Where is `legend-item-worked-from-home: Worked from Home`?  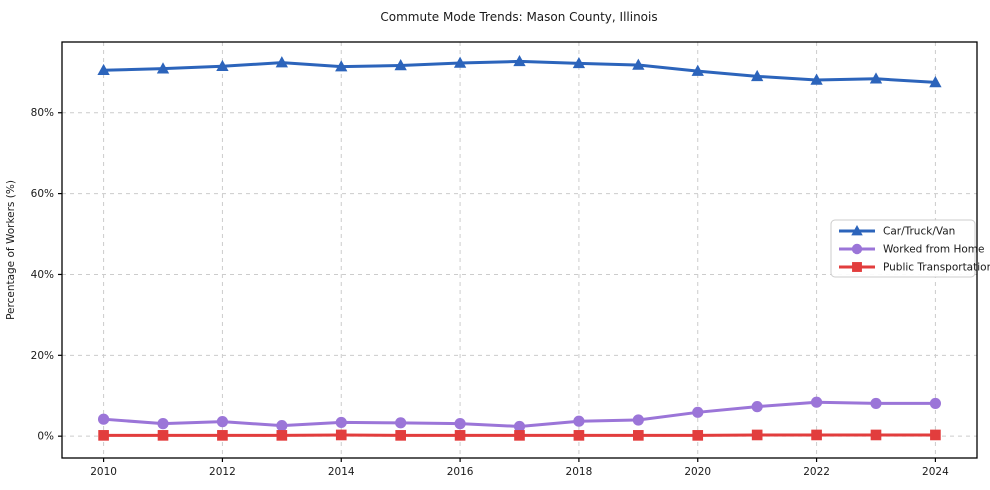
legend-item-worked-from-home: Worked from Home is located at coordinates (911, 250).